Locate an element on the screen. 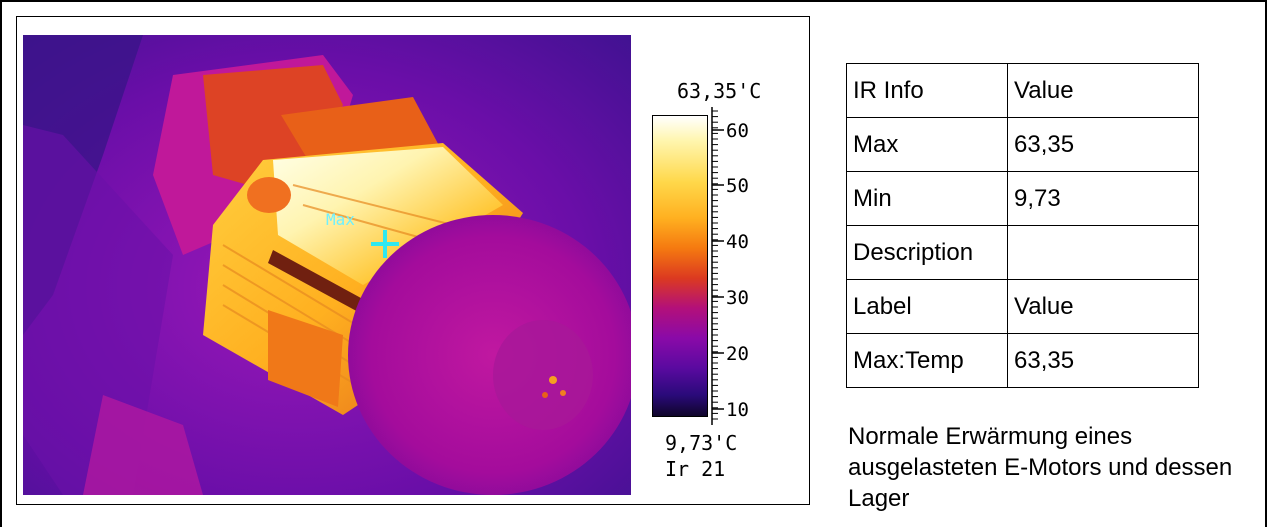 This screenshot has height=529, width=1267. tick-label-60: 60 is located at coordinates (737, 131).